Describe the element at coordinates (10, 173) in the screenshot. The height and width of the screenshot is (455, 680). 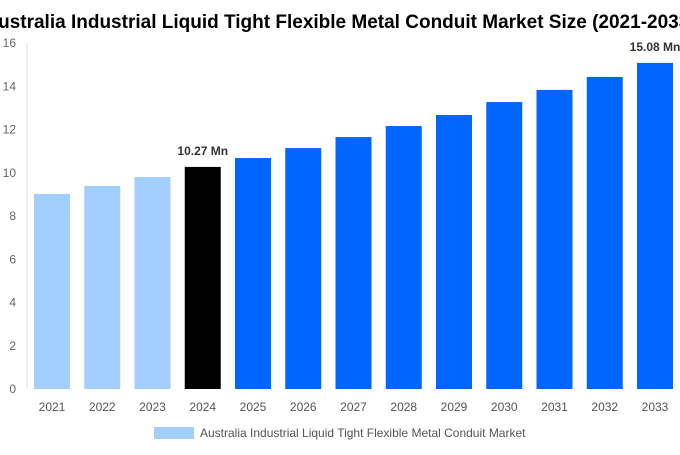
I see `y-tick-label: 10` at that location.